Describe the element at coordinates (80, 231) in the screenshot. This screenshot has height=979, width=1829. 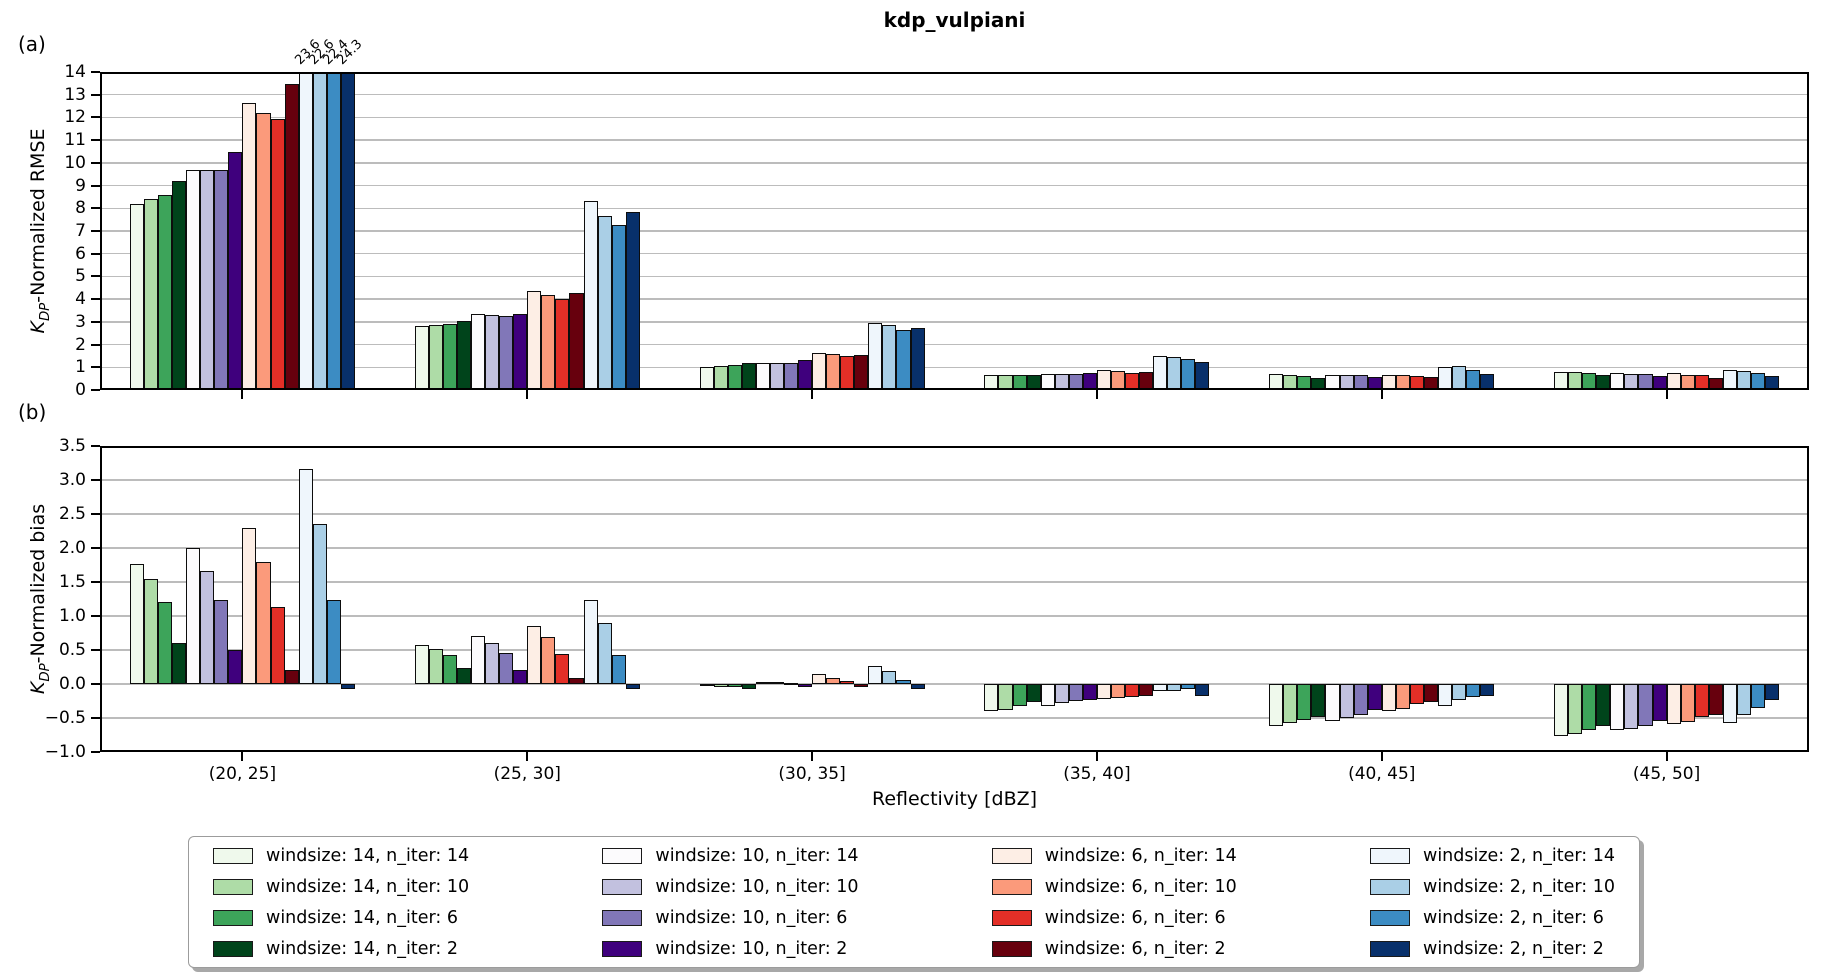
I see `y-tick-label: 7` at that location.